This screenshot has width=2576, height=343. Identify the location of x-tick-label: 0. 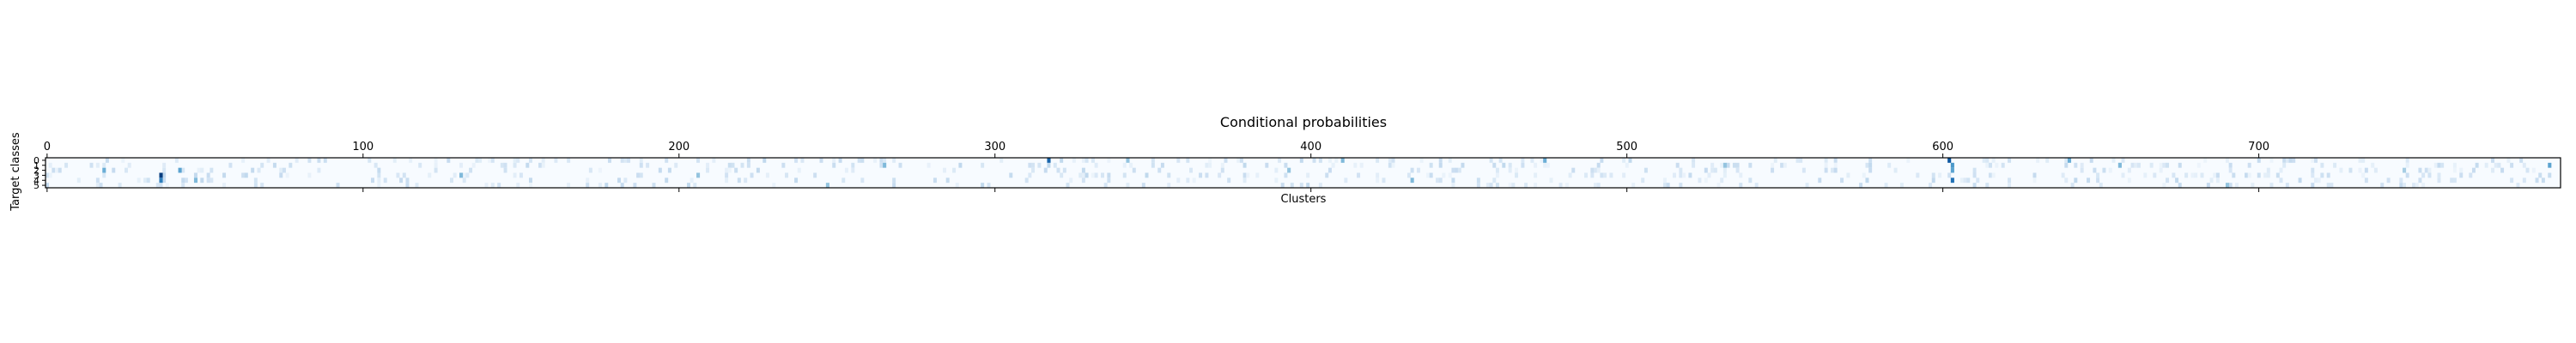
(48, 147).